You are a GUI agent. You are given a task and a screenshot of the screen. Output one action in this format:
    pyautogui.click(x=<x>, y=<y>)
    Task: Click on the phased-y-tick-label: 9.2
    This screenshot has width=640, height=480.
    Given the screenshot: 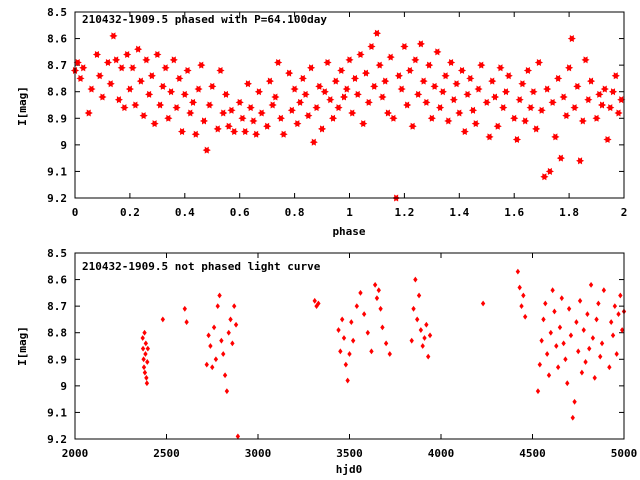 What is the action you would take?
    pyautogui.click(x=57, y=198)
    